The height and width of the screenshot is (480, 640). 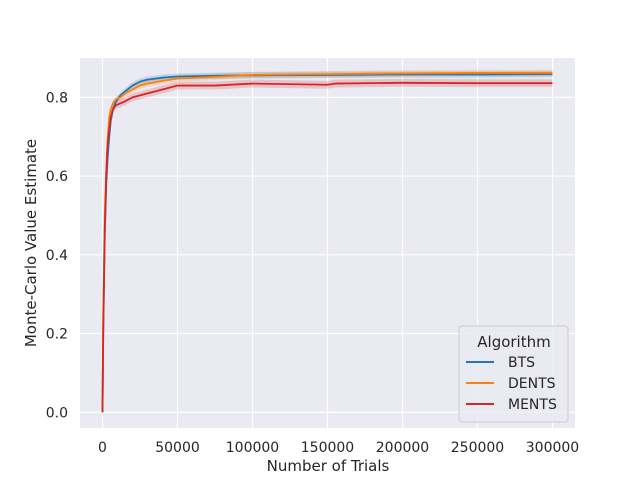 What do you see at coordinates (327, 448) in the screenshot?
I see `x-tick-label: 150000` at bounding box center [327, 448].